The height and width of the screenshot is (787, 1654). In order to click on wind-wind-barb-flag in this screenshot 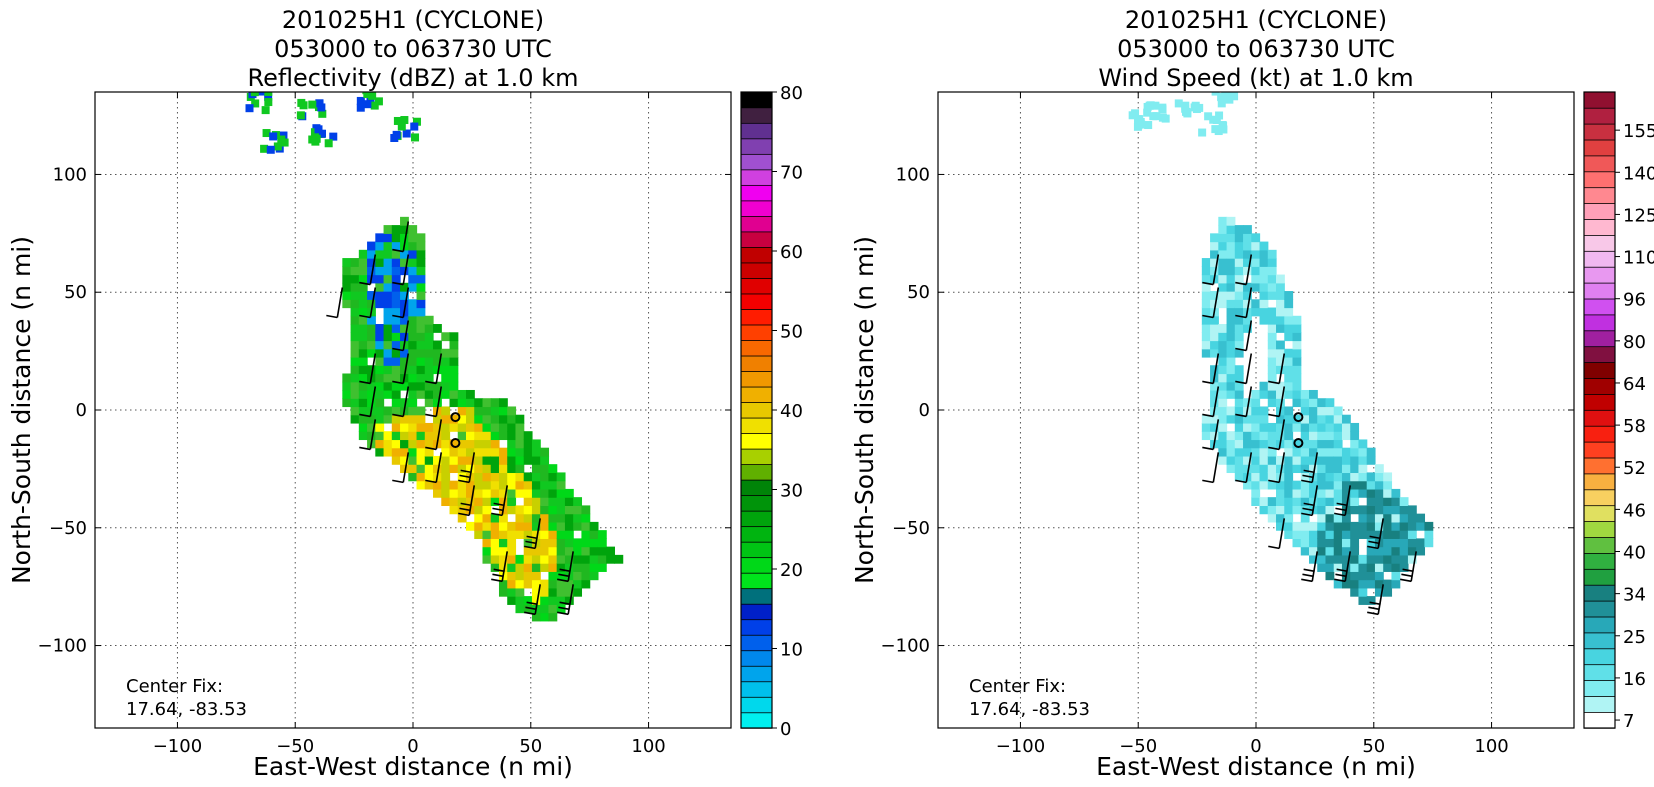, I will do `click(1241, 283)`.